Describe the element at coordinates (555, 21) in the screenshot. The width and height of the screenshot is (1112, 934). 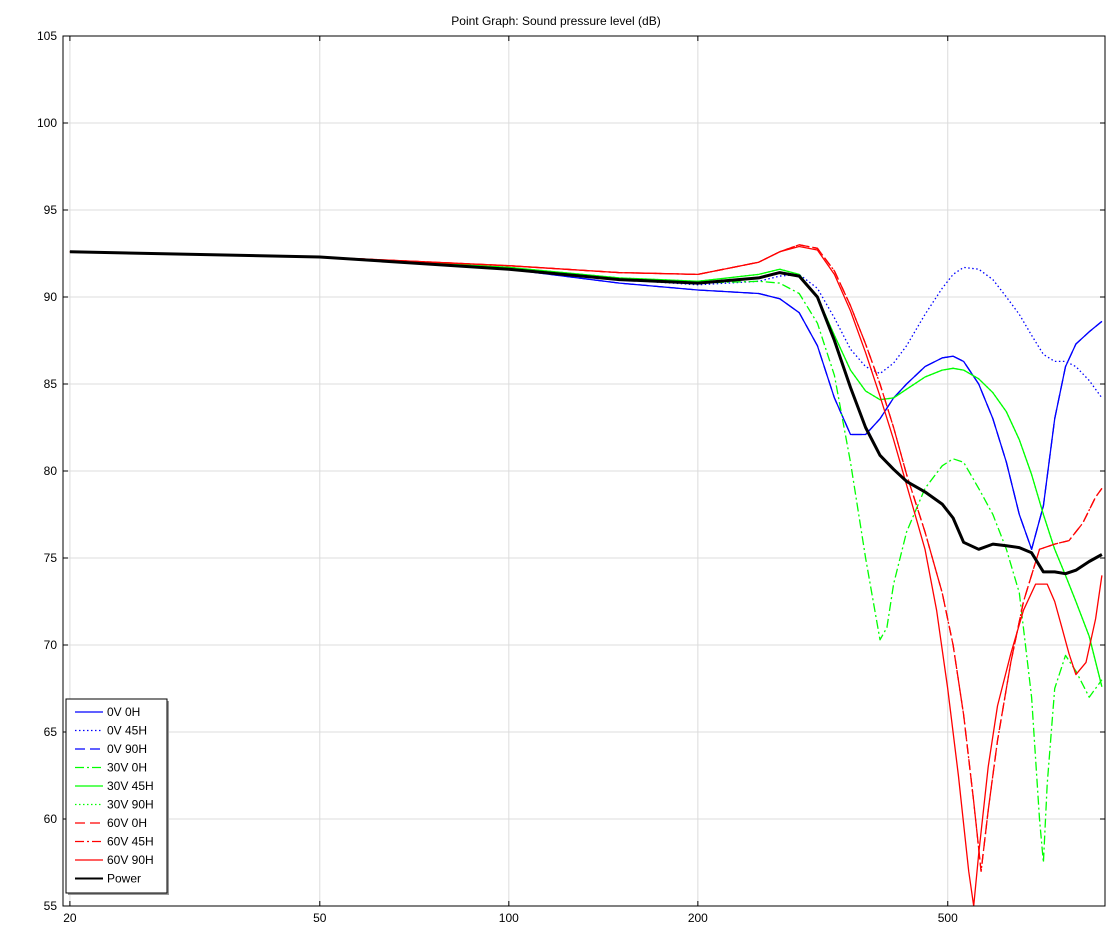
I see `chart-title: Point Graph: Sound pressure level (dB)` at that location.